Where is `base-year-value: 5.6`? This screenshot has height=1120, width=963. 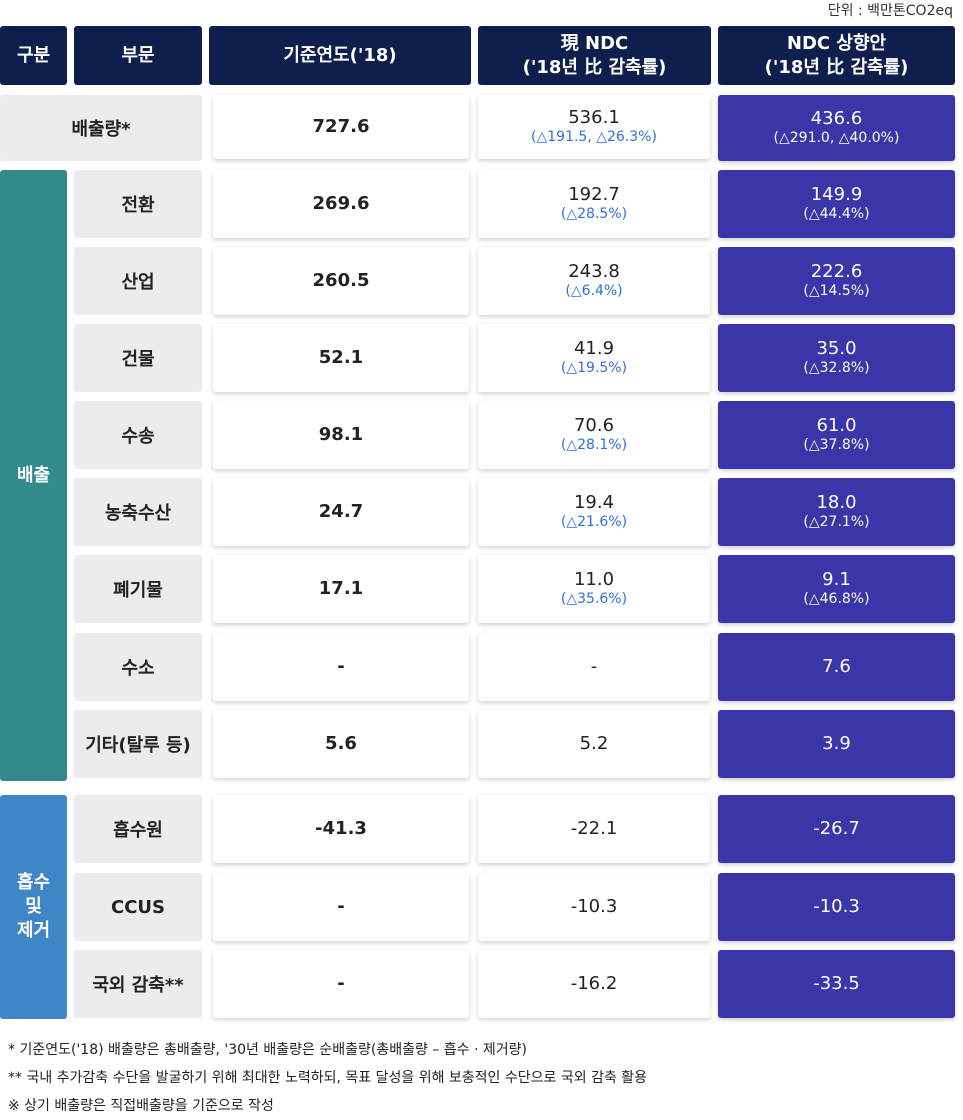 base-year-value: 5.6 is located at coordinates (341, 743).